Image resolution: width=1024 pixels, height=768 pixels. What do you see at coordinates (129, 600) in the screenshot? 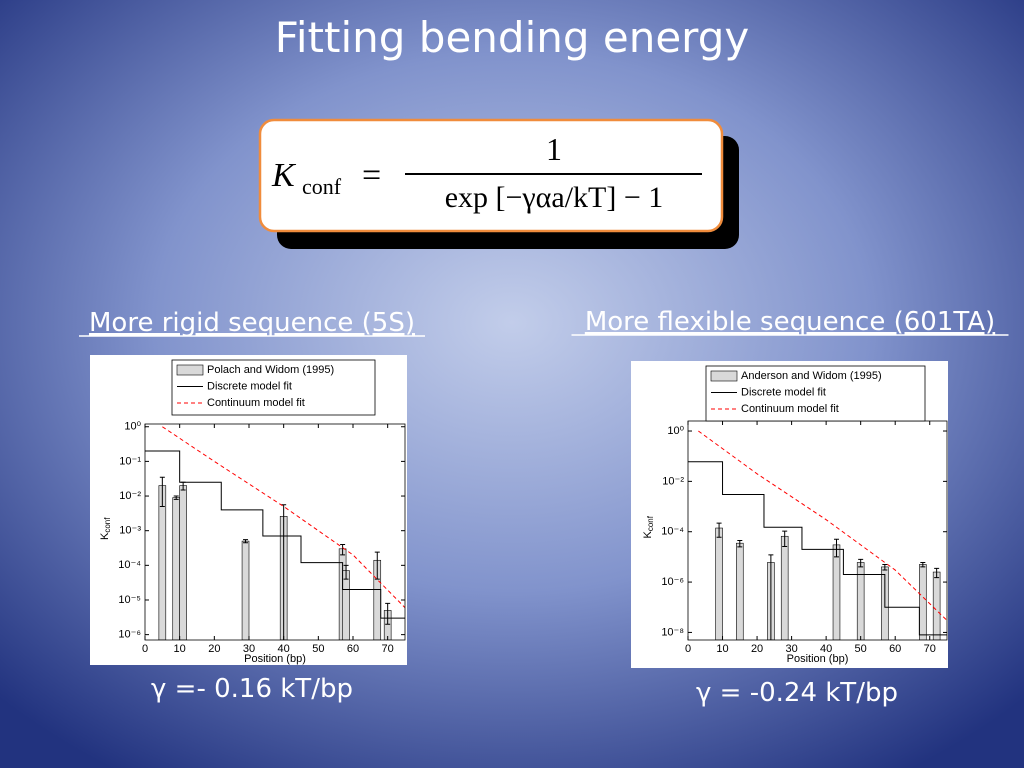
I see `y-tick-label: 10⁻⁵` at bounding box center [129, 600].